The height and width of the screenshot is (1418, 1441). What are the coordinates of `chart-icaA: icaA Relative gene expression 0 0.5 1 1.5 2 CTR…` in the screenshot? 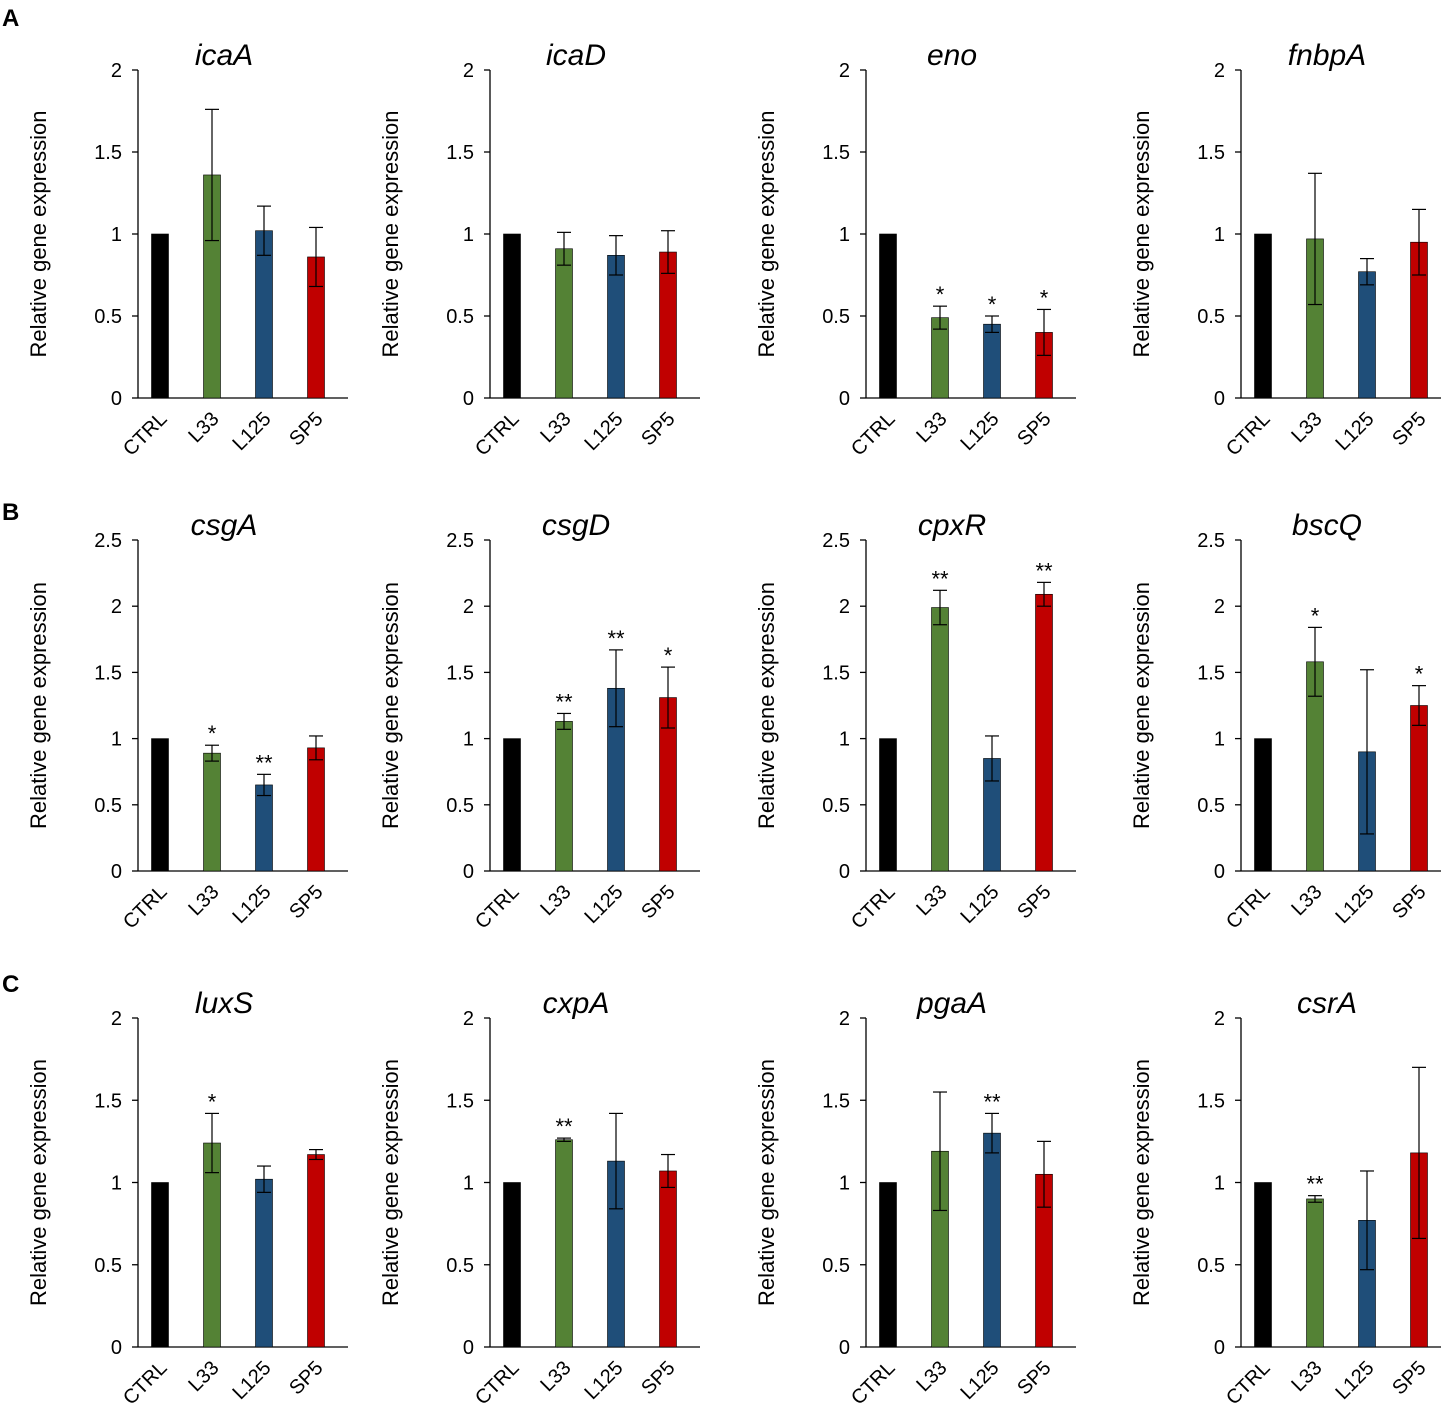 It's located at (187, 249).